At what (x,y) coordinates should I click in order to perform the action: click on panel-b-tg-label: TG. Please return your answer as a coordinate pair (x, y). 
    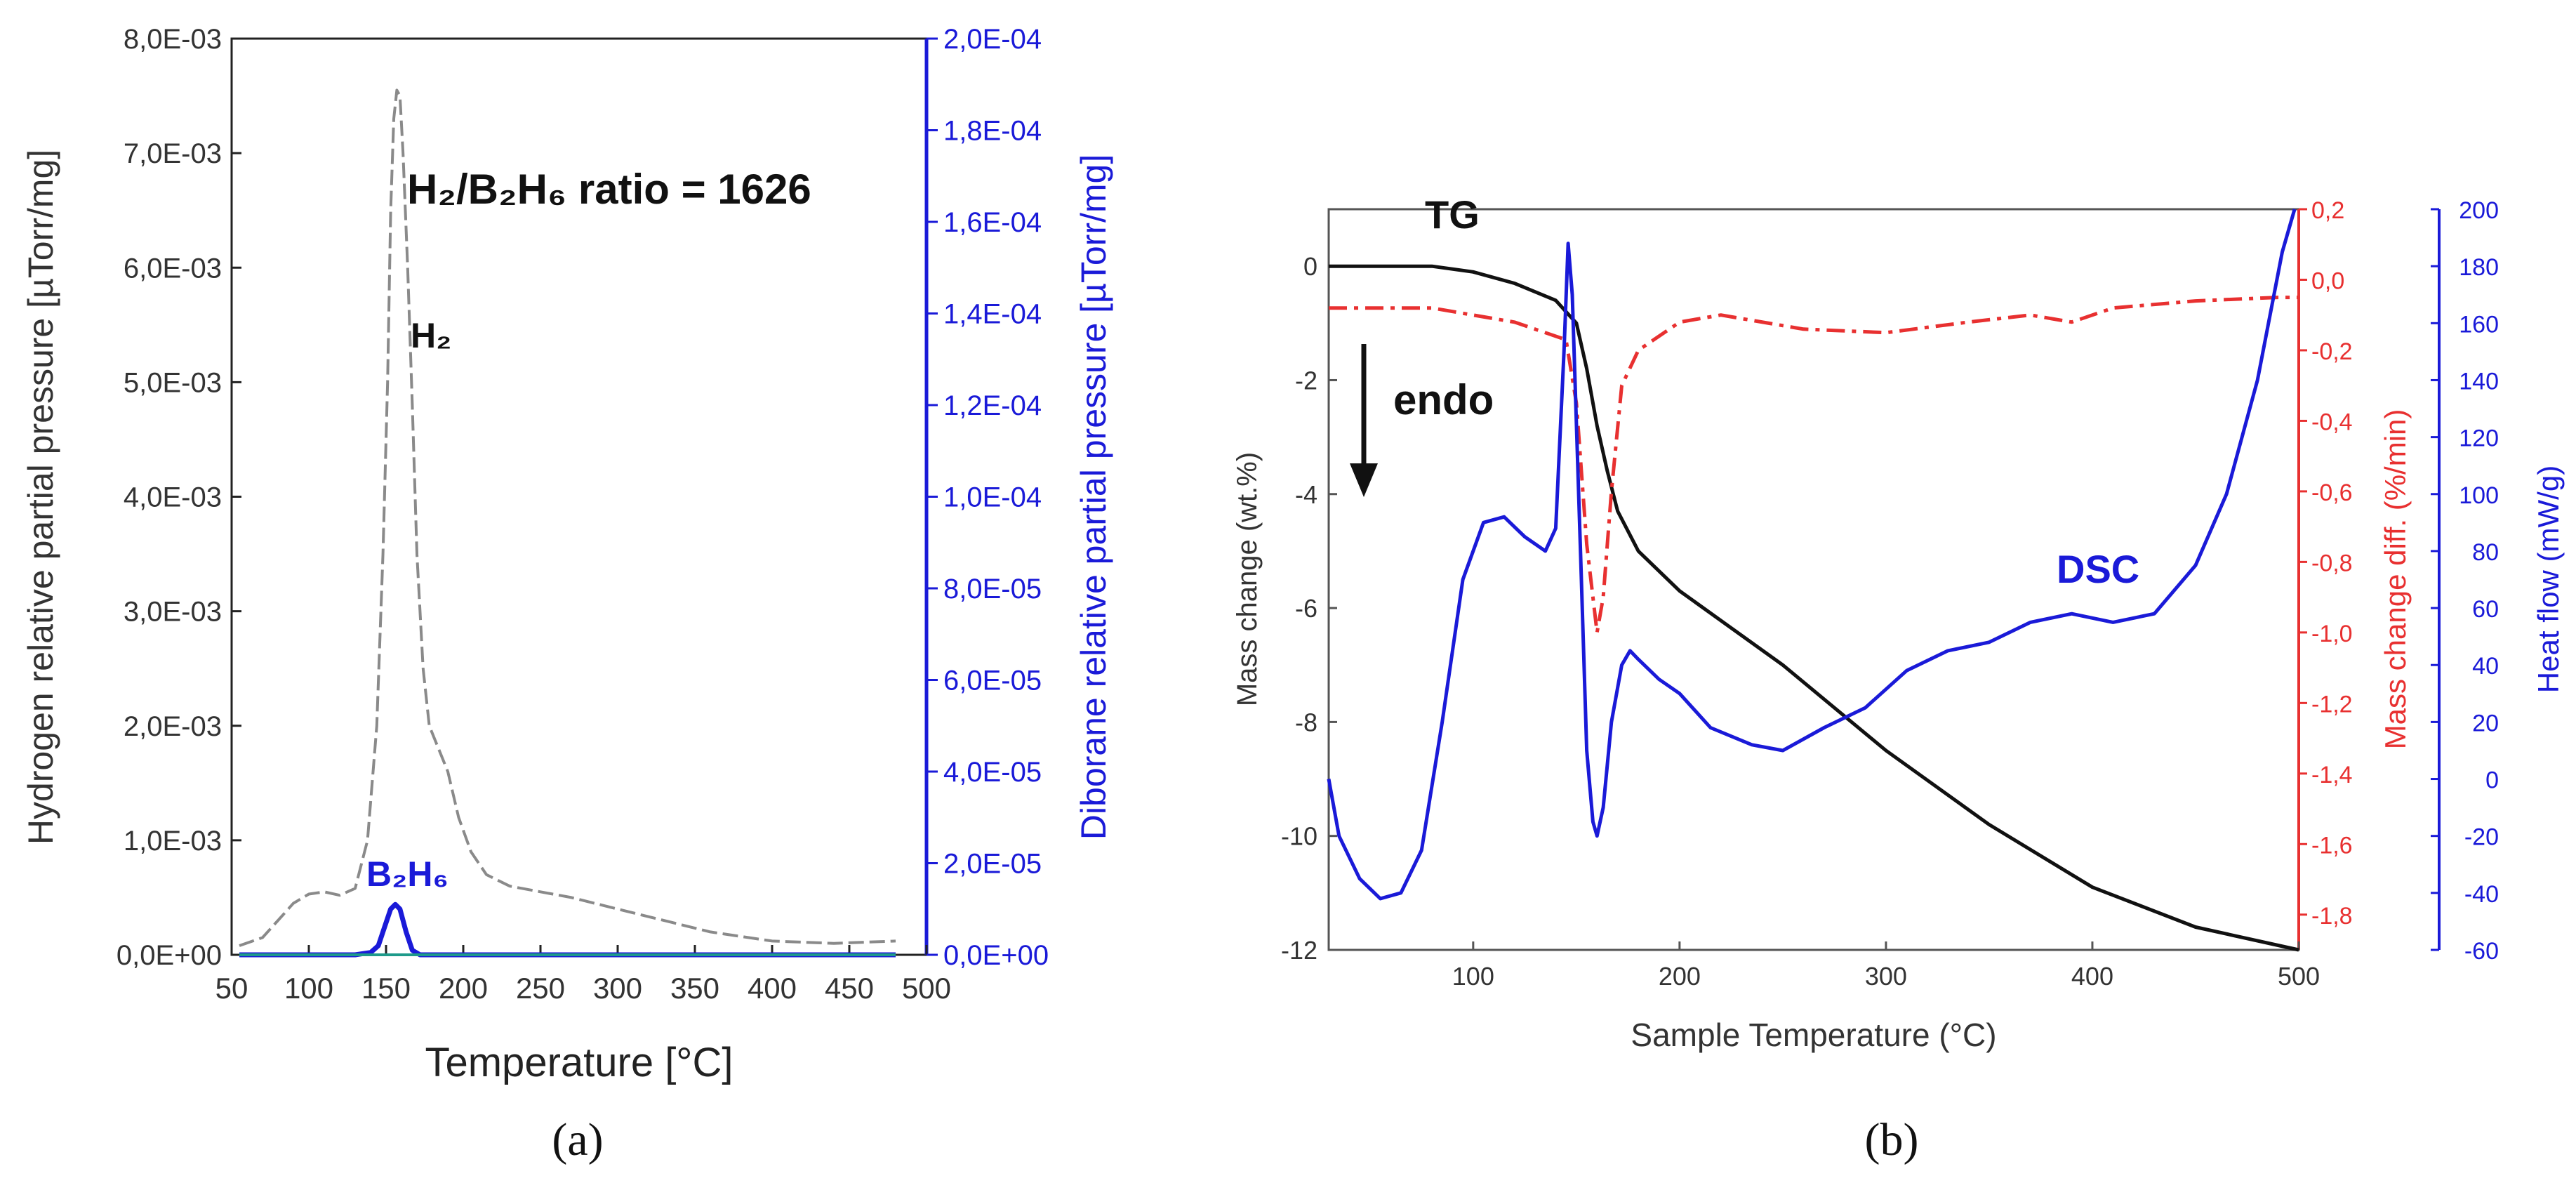
    Looking at the image, I should click on (1453, 215).